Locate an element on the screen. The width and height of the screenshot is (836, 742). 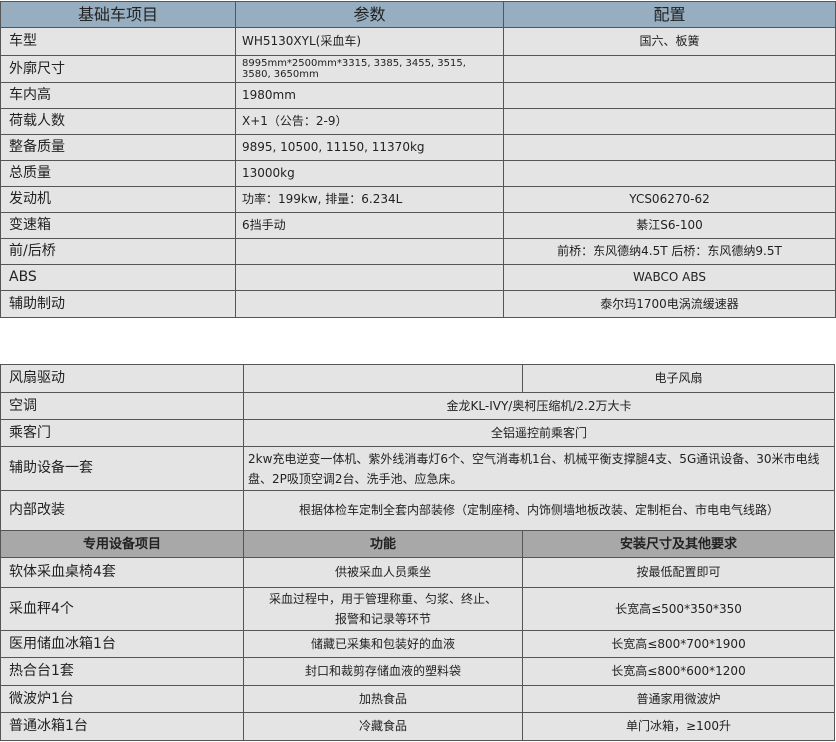
header-requirements: 安装尺寸及其他要求 is located at coordinates (678, 544).